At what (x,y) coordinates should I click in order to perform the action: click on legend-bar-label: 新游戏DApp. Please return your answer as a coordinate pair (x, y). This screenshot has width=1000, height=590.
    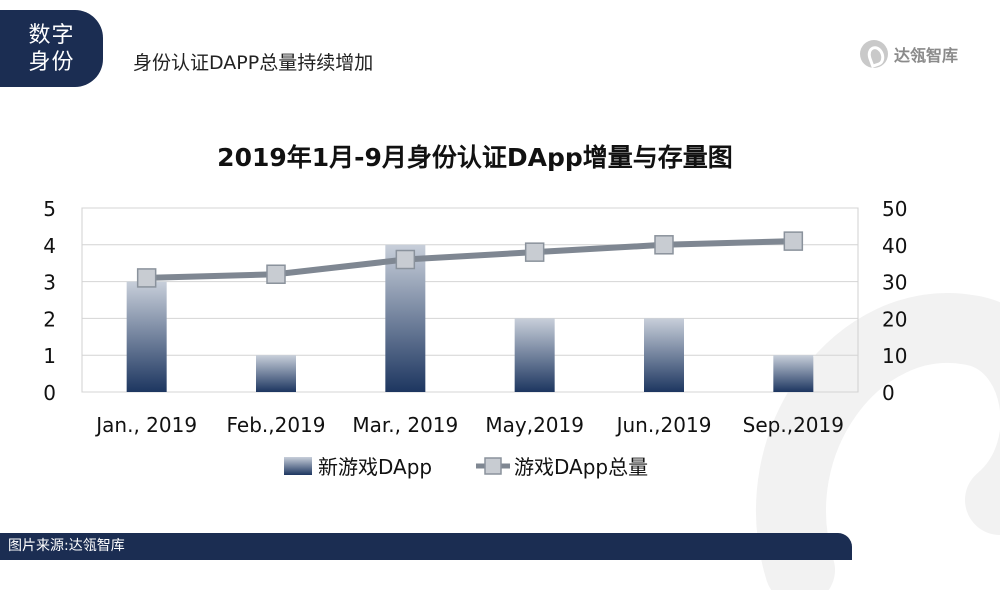
    Looking at the image, I should click on (375, 467).